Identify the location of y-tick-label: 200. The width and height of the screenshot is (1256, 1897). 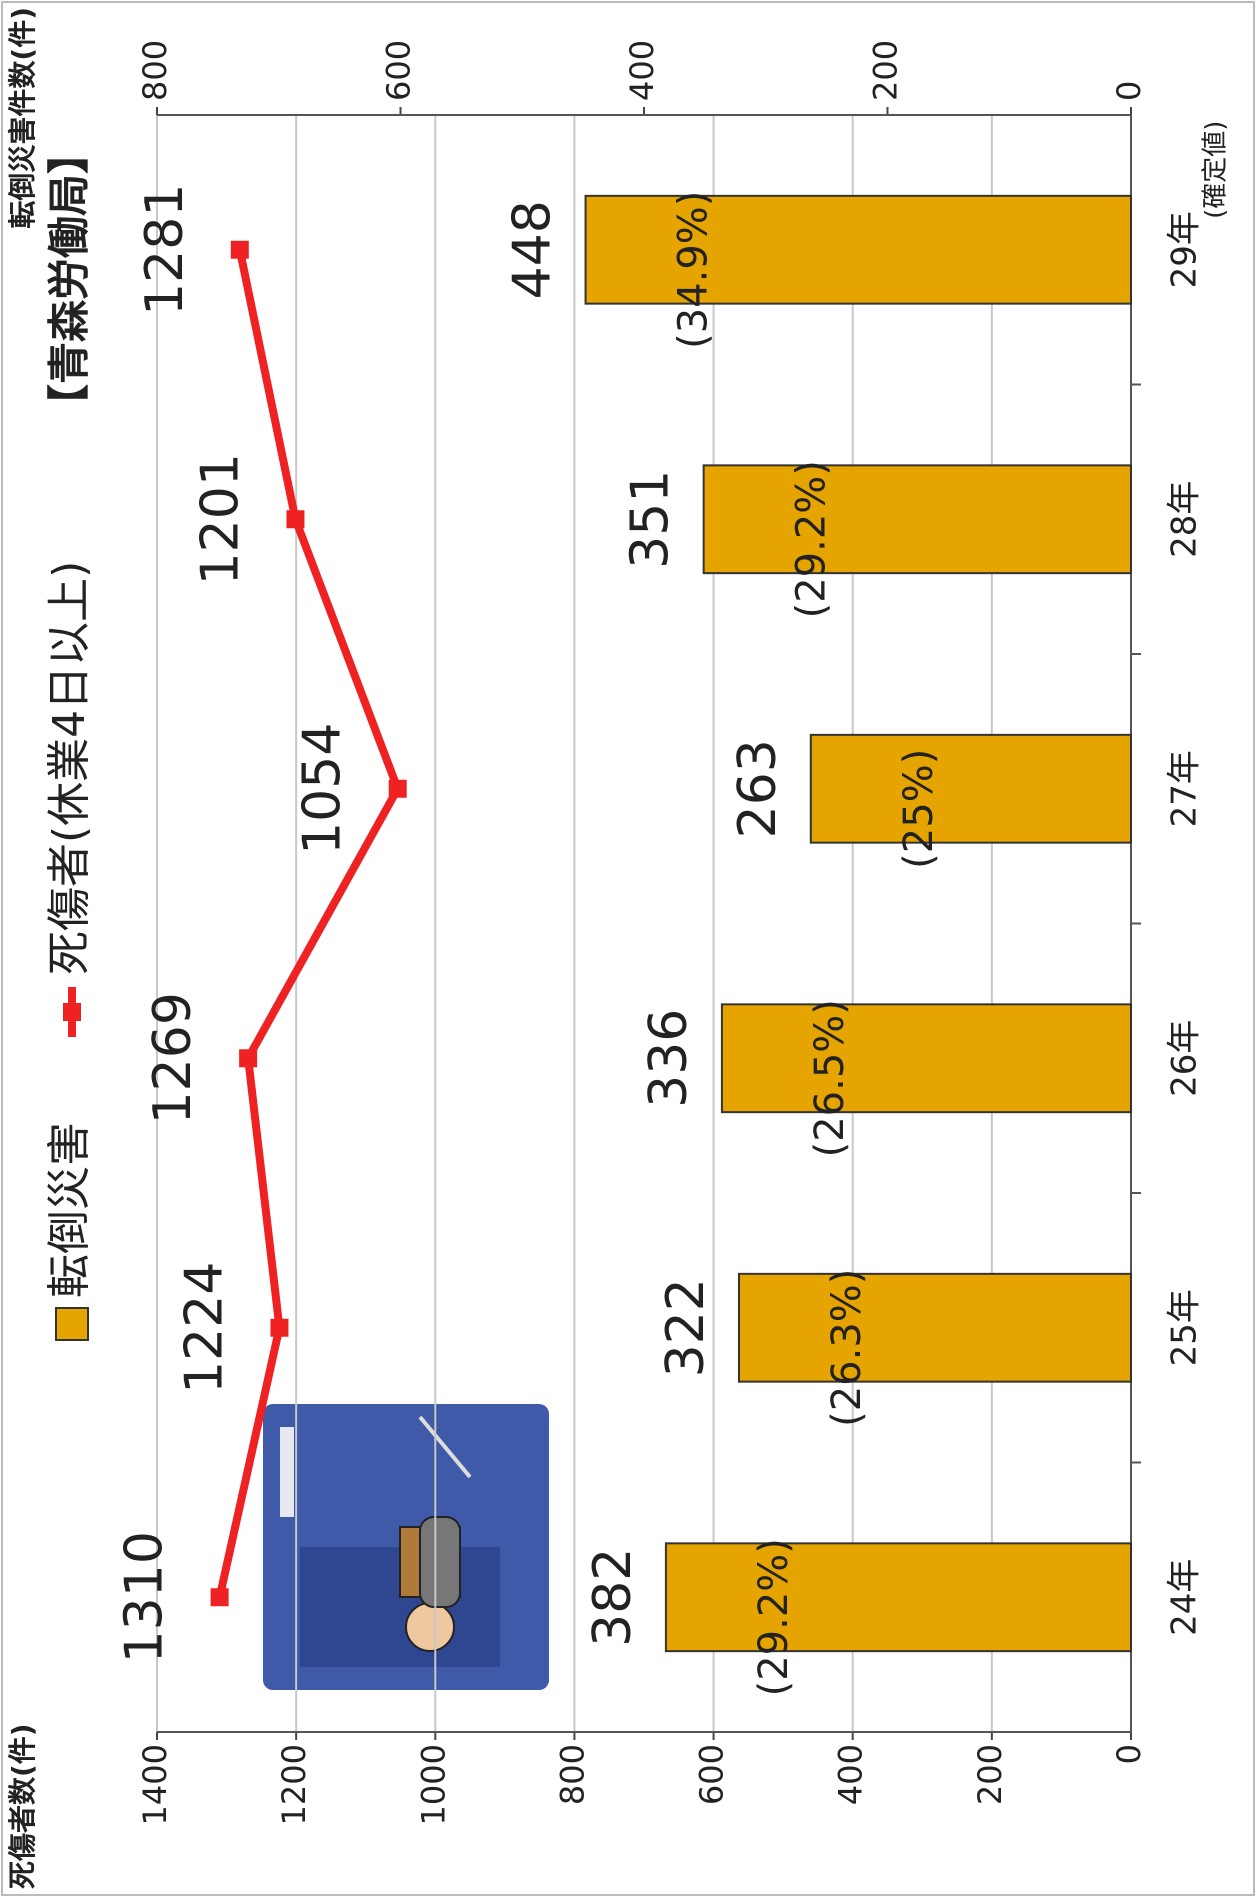
(990, 1774).